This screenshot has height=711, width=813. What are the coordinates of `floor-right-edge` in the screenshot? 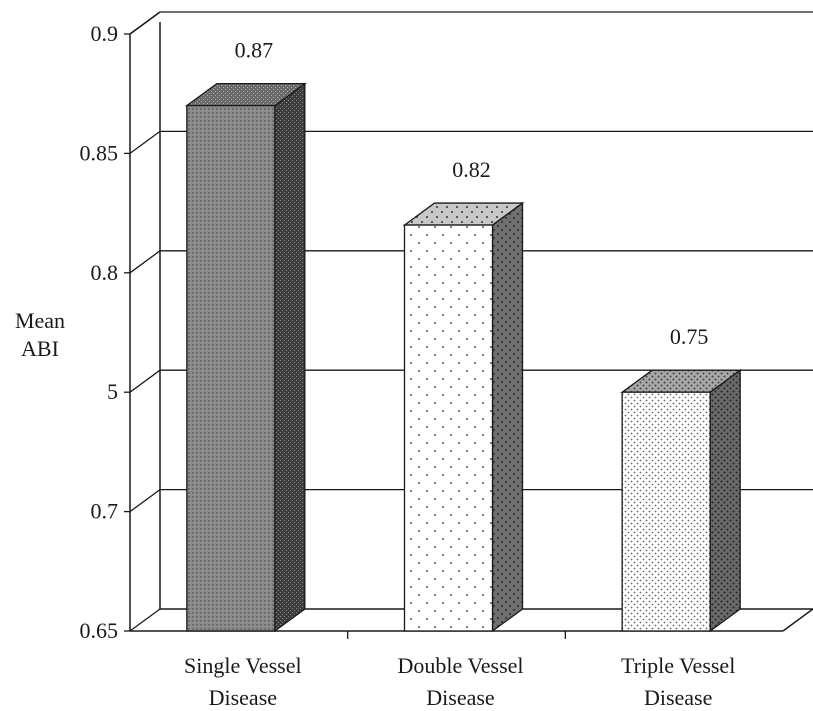 It's located at (797, 620).